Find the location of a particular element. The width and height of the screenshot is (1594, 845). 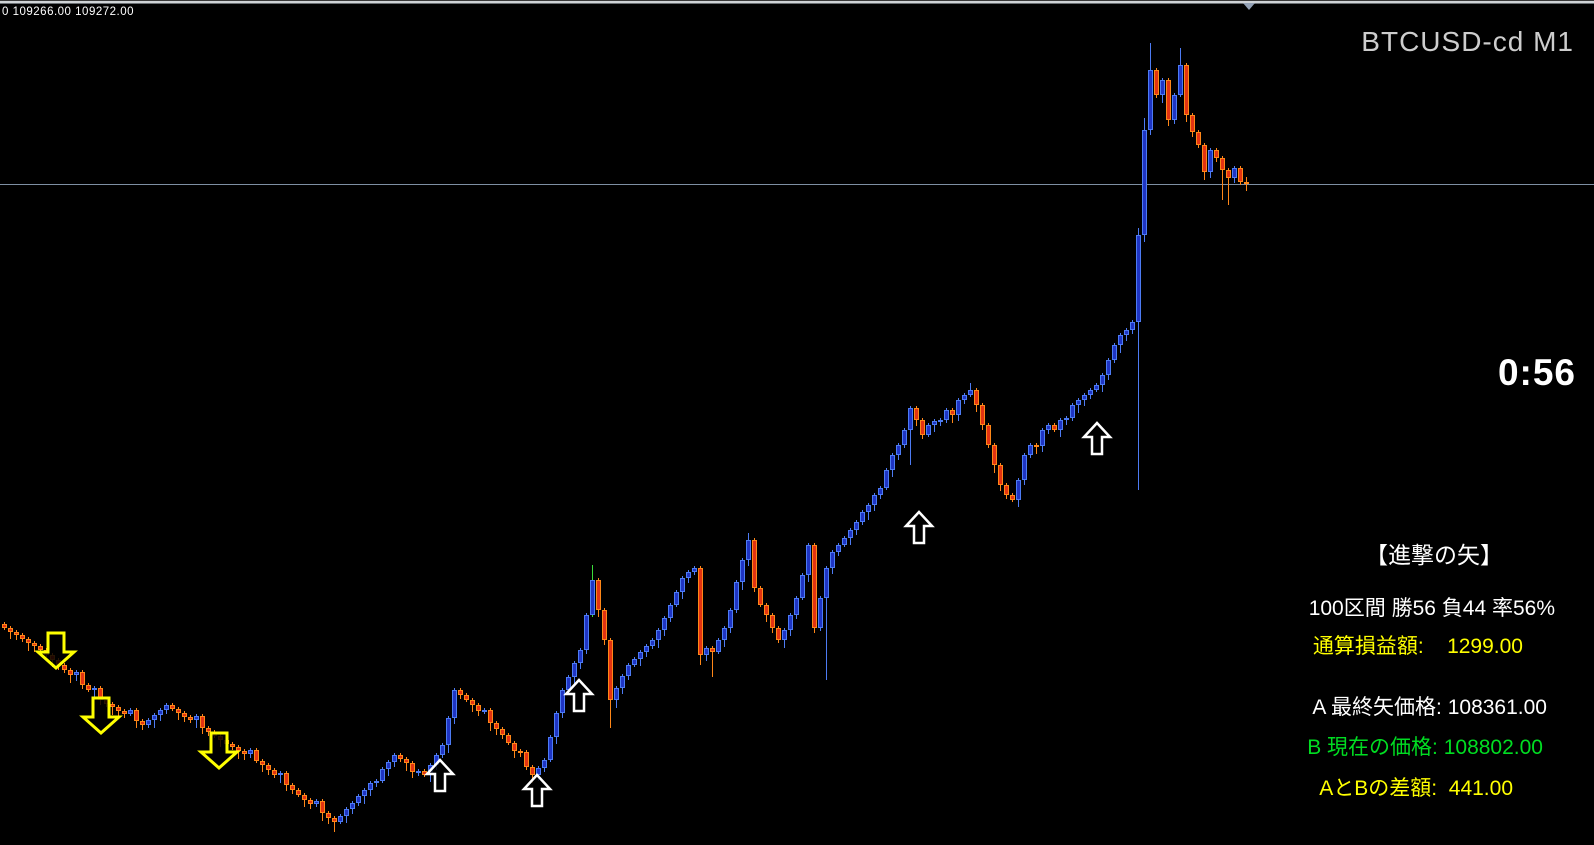

countdown-timer: 0:56 is located at coordinates (1536, 372).